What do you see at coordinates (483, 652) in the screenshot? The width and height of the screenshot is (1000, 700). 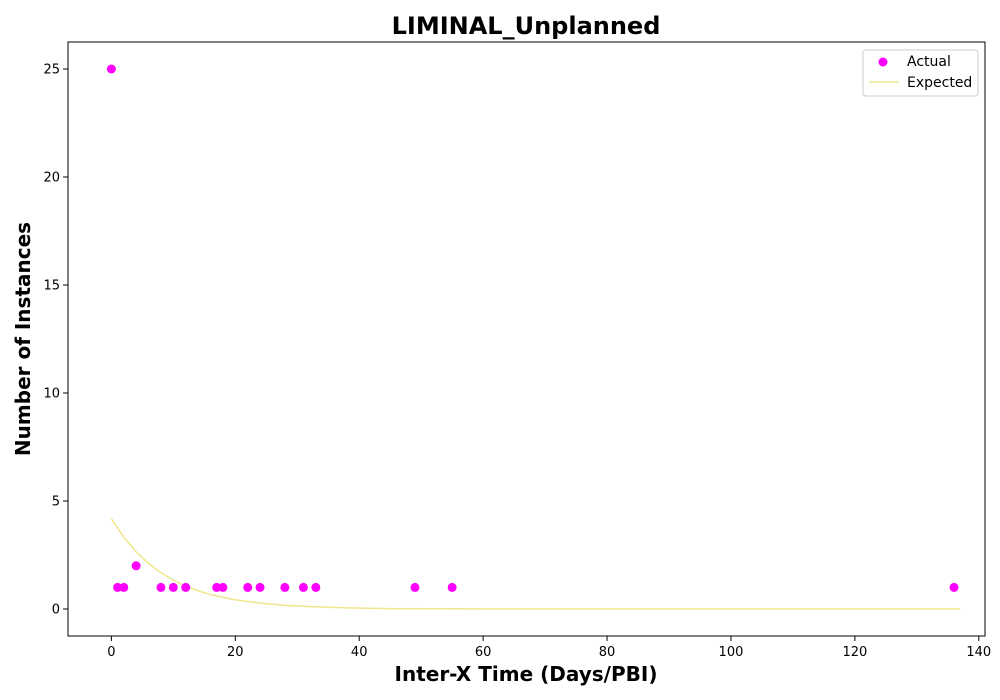 I see `x-tick-label: 60` at bounding box center [483, 652].